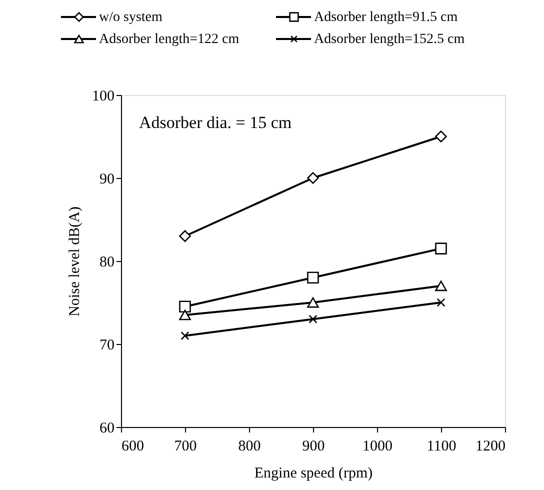  I want to click on x-tick-label: 700, so click(185, 446).